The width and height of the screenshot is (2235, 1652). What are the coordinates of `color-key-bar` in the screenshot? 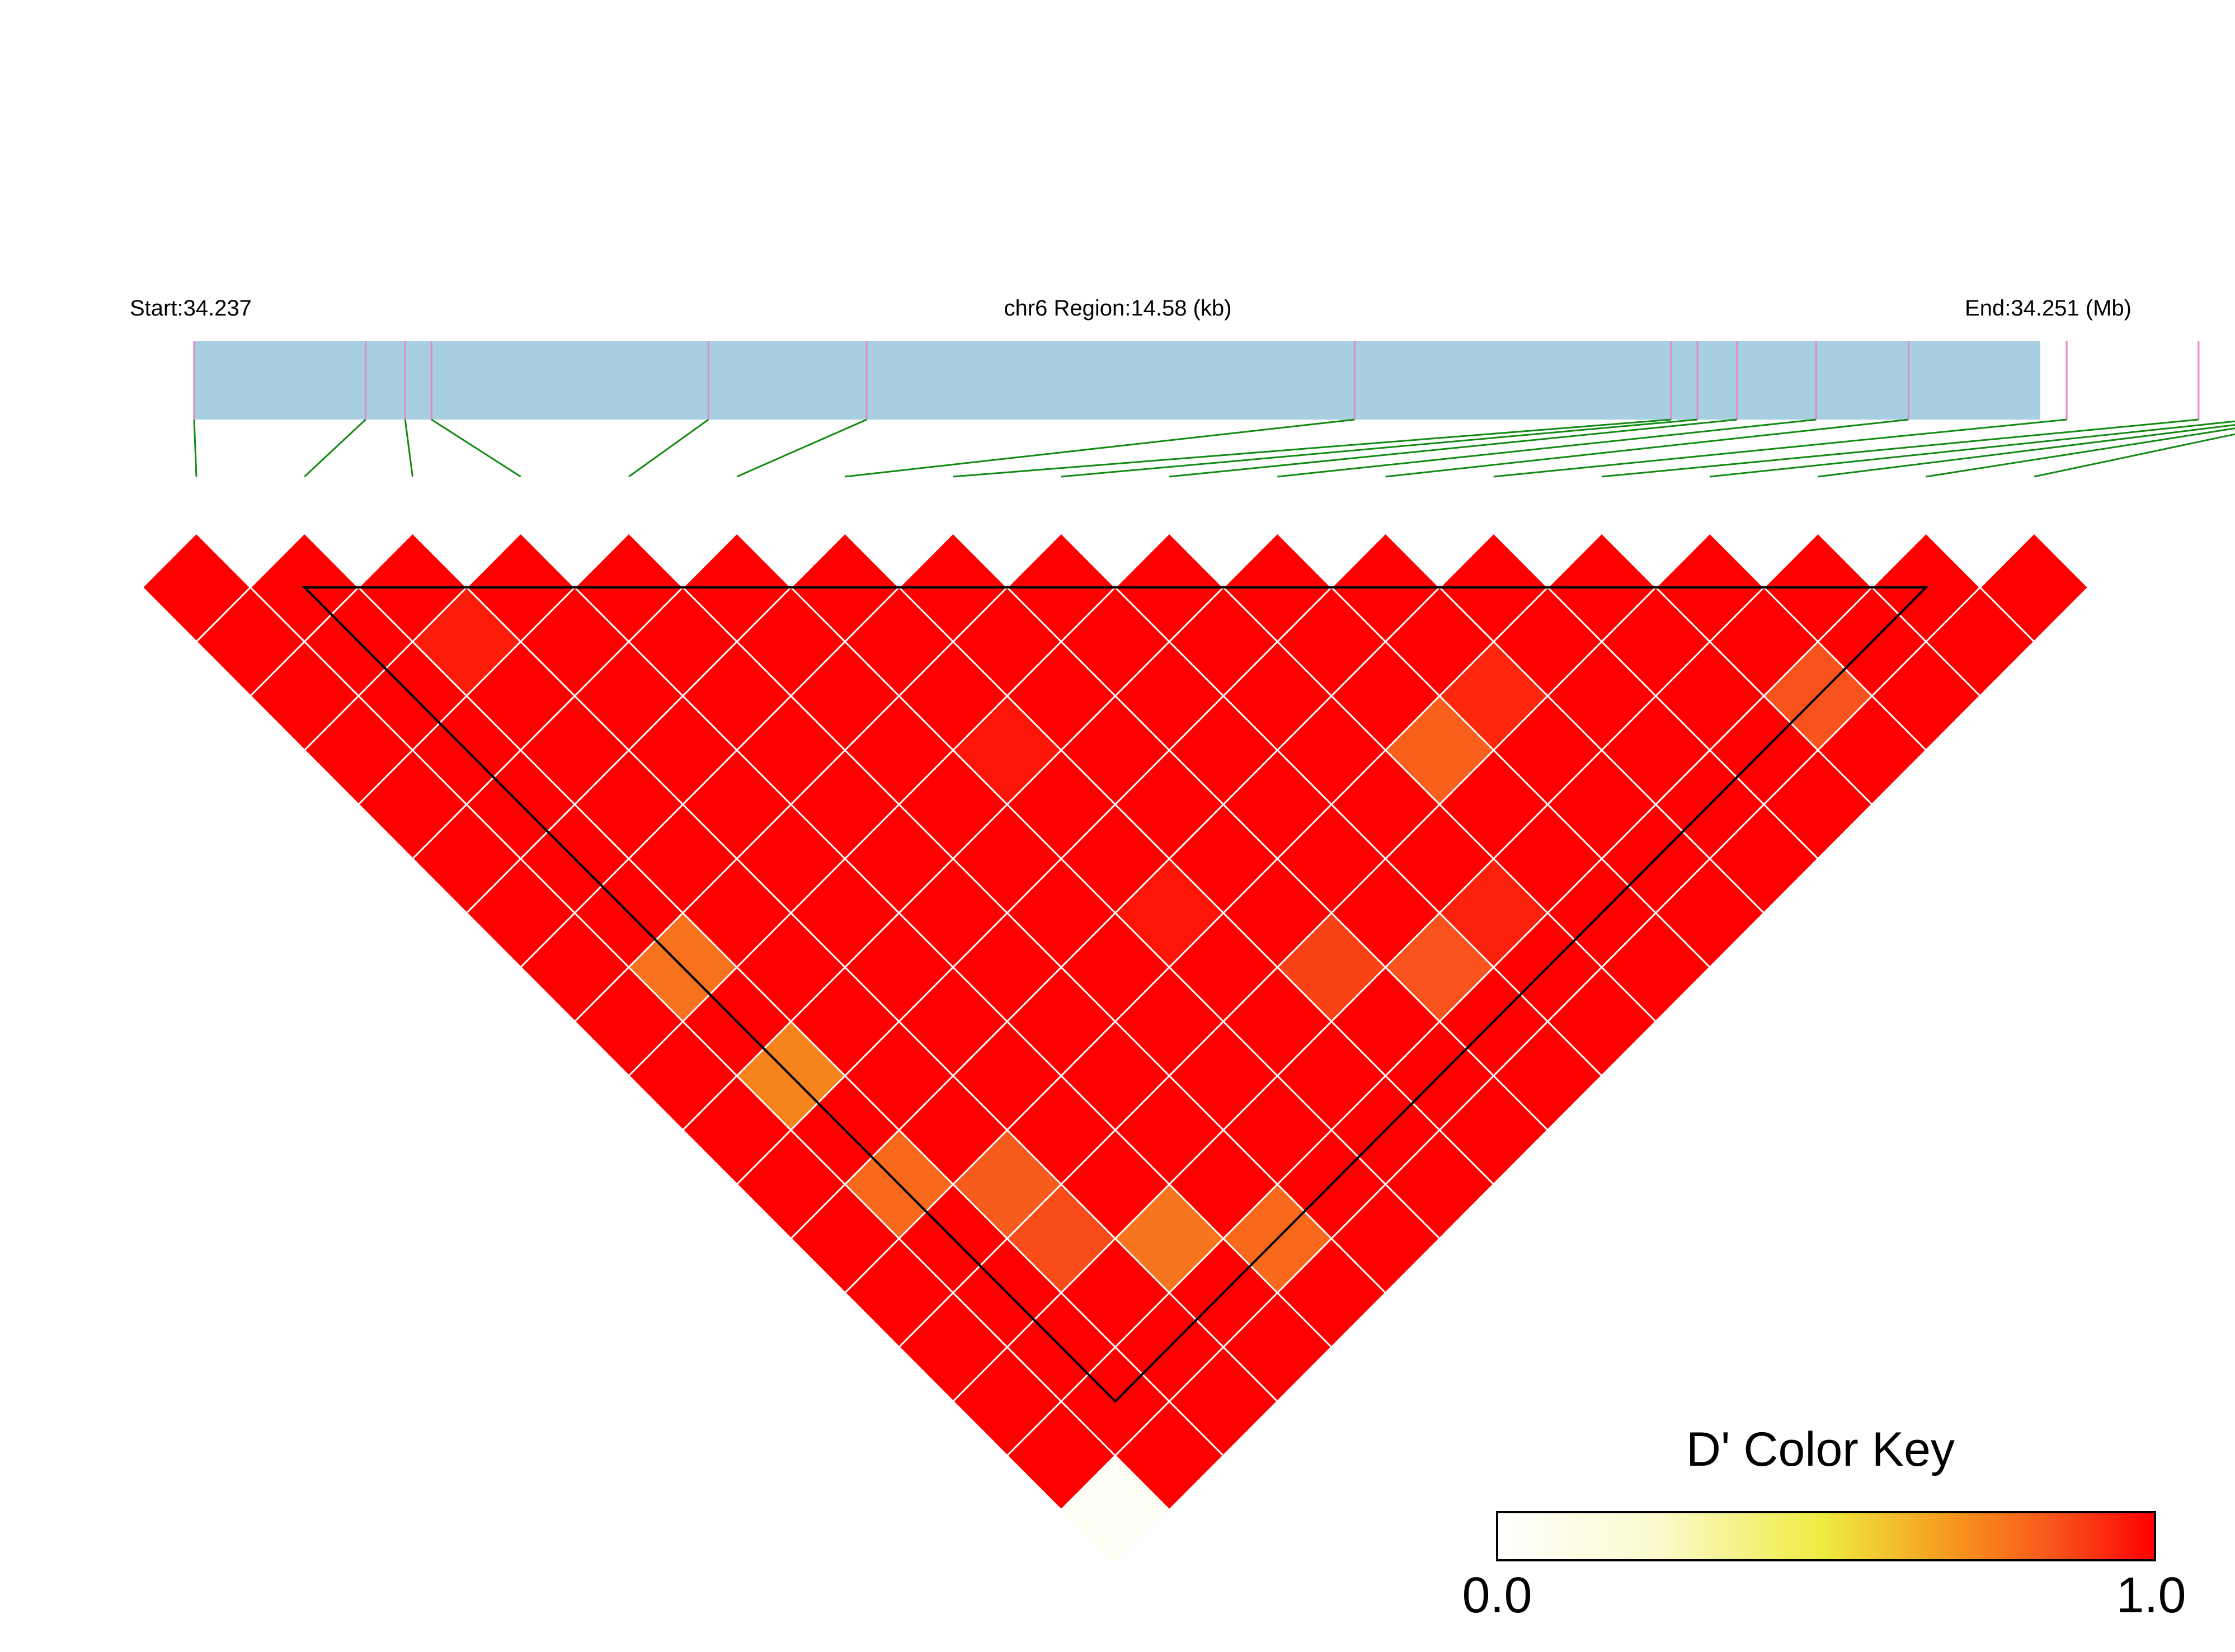 It's located at (1826, 1536).